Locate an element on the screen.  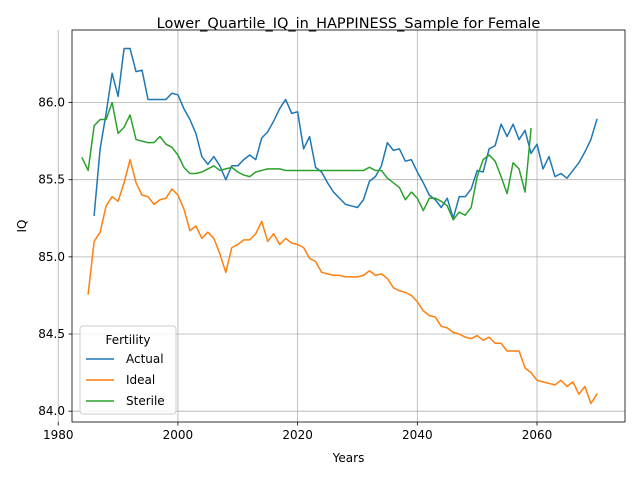
y-tick-label: 85.5 is located at coordinates (51, 180).